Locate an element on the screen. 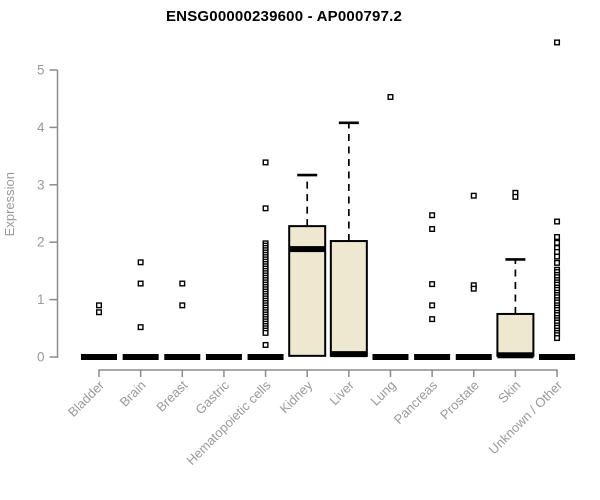 Image resolution: width=600 pixels, height=500 pixels. x-tick-label: Bladder is located at coordinates (86, 398).